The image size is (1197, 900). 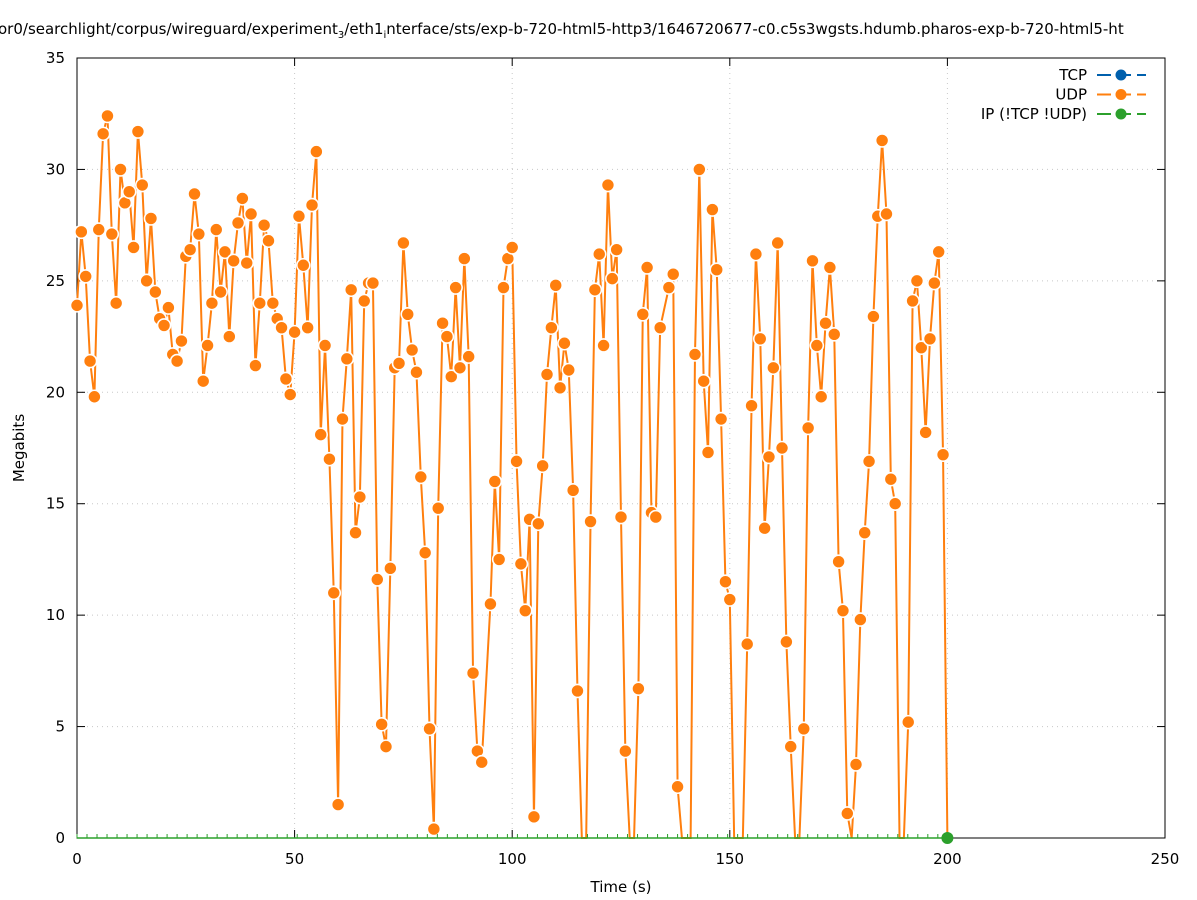 What do you see at coordinates (1034, 114) in the screenshot?
I see `legend-label: IP (!TCP !UDP)` at bounding box center [1034, 114].